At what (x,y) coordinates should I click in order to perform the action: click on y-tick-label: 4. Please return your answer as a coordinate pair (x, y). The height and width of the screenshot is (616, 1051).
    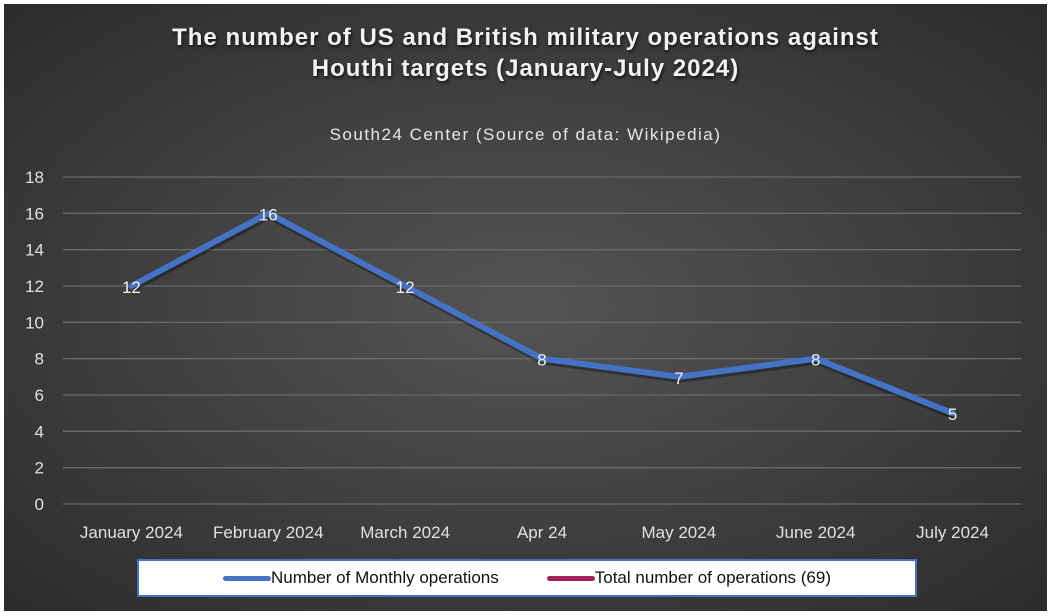
    Looking at the image, I should click on (39, 431).